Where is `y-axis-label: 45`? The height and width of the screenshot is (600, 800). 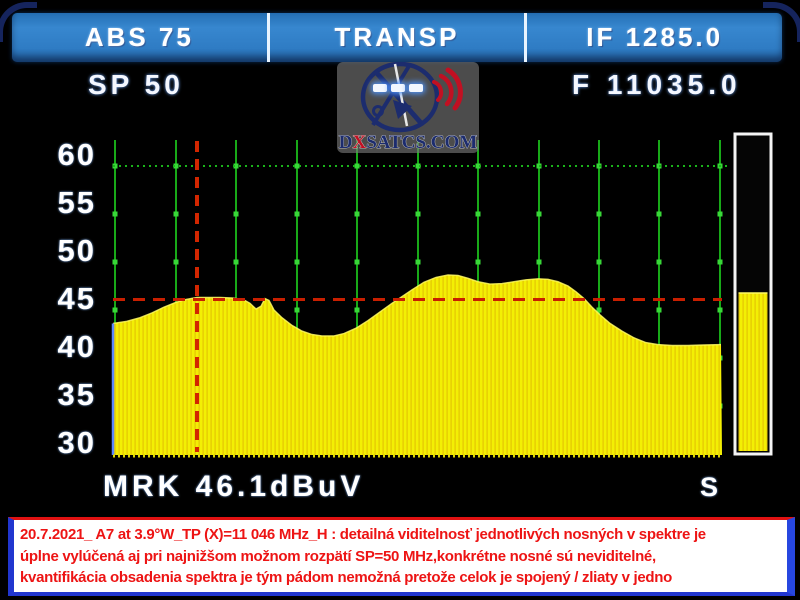
y-axis-label: 45 is located at coordinates (76, 298).